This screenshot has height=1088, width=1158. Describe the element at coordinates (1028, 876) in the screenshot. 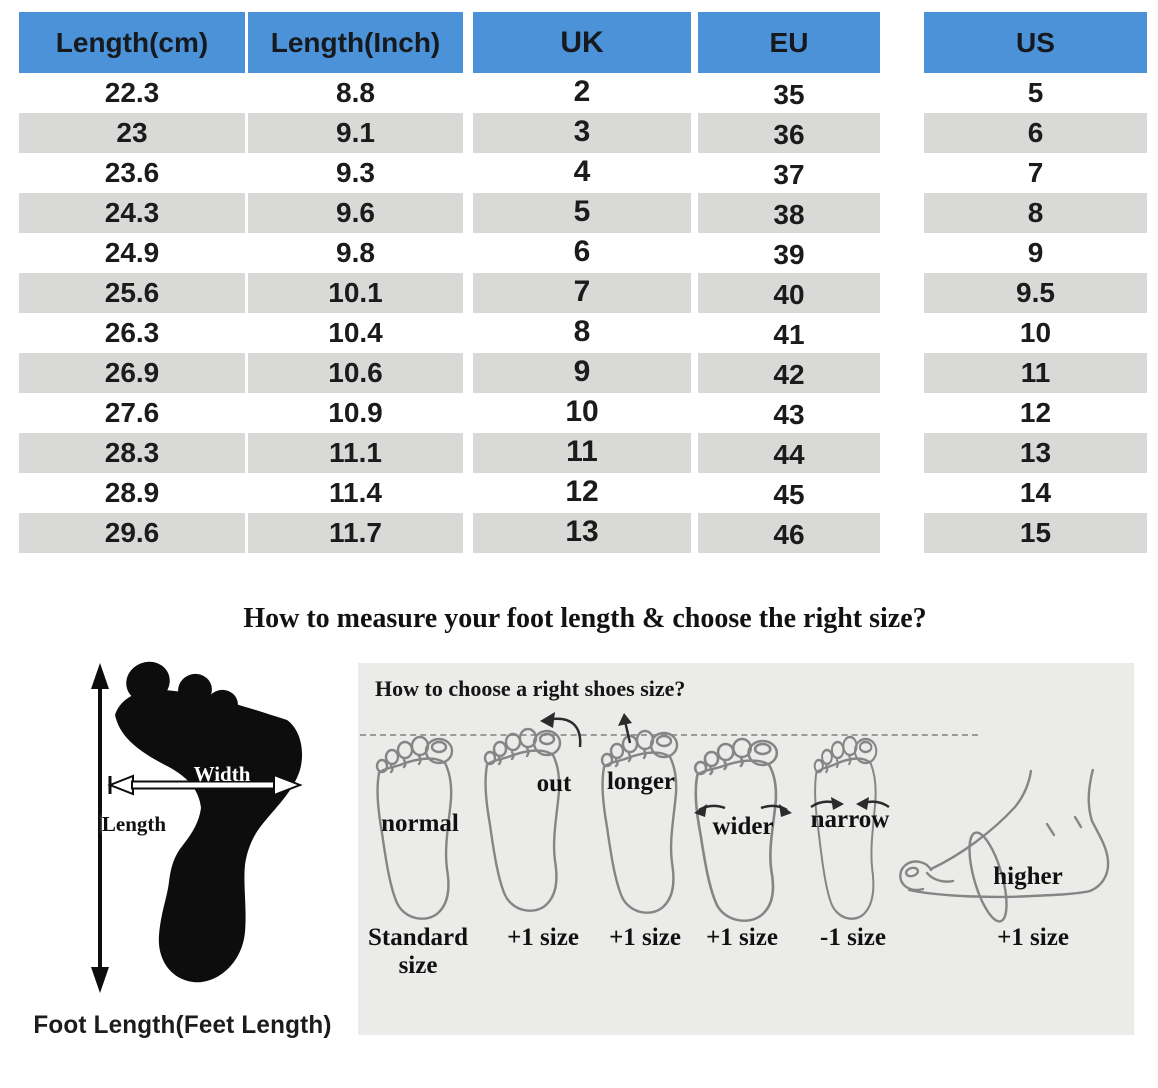

I see `label-higher: higher` at that location.